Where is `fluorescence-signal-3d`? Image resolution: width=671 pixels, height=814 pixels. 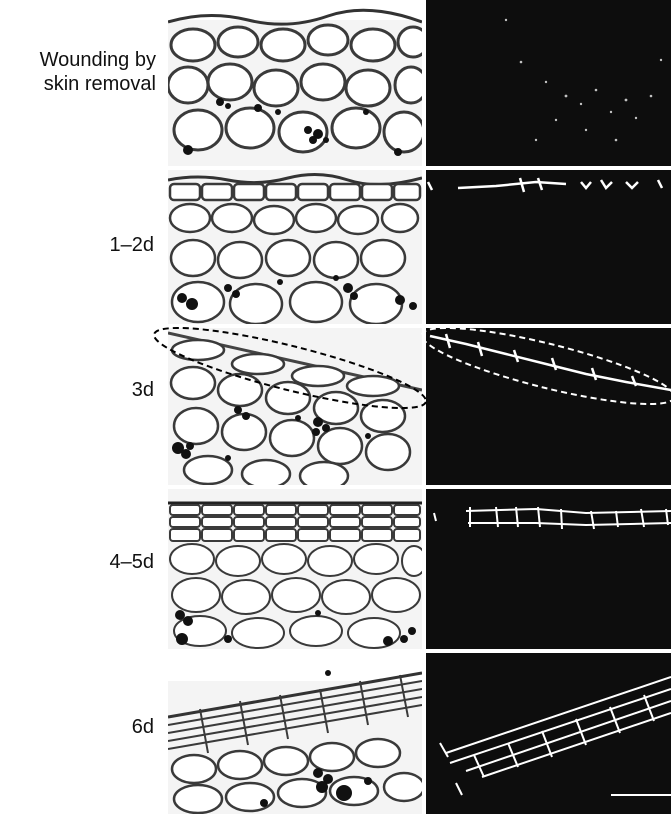
fluorescence-signal-3d is located at coordinates (550, 362).